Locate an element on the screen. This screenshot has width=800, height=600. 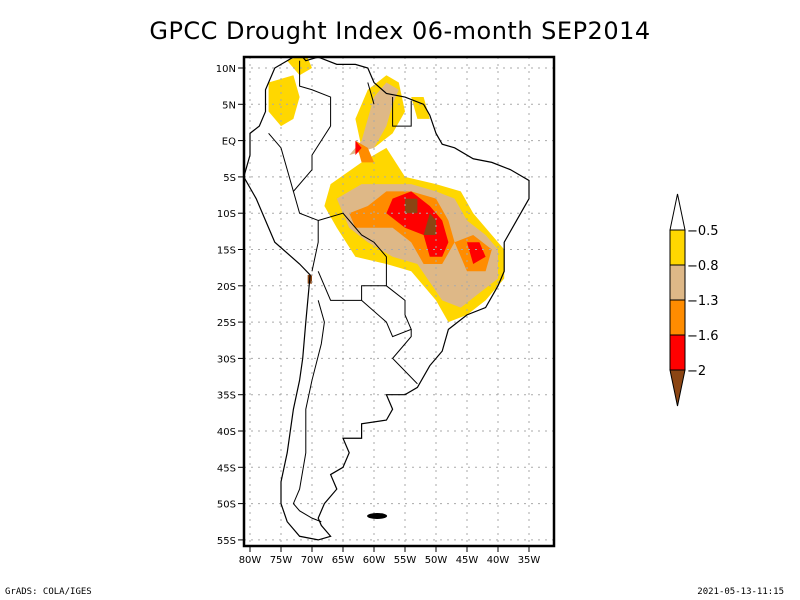
colorbar-level-label: −2 is located at coordinates (696, 371).